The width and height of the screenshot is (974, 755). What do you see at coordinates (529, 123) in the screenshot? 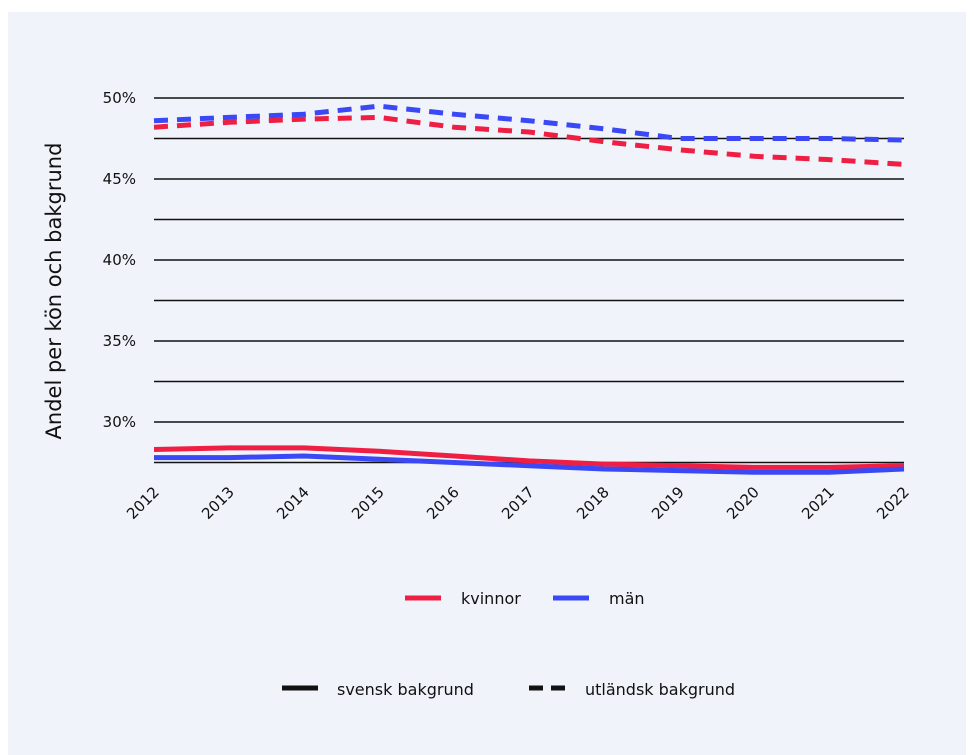
I see `series-line-man-utlandsk` at bounding box center [529, 123].